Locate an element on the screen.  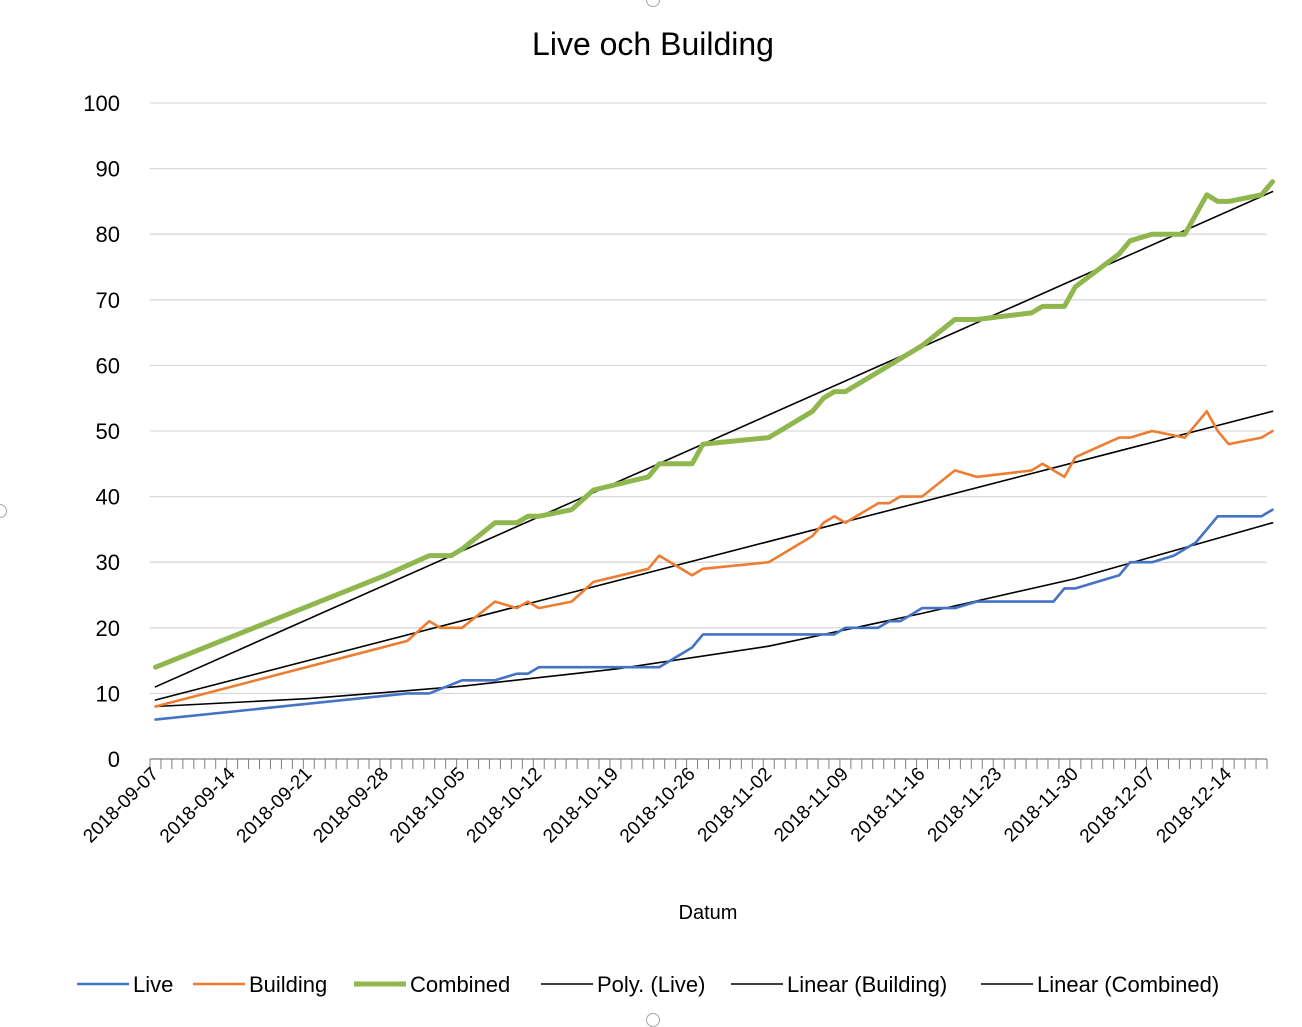
y-tick-label: 90 is located at coordinates (108, 169).